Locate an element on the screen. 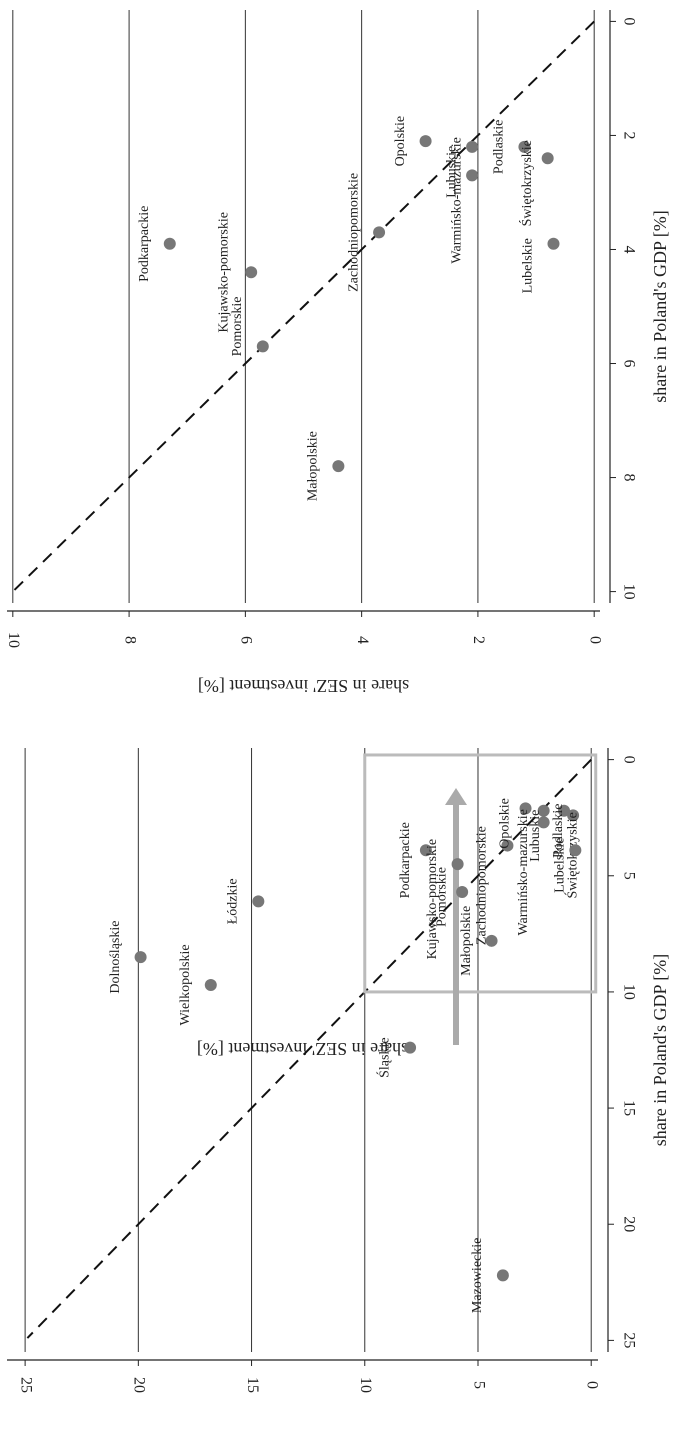 The height and width of the screenshot is (1445, 684). y-tick-label: 15 is located at coordinates (252, 1385).